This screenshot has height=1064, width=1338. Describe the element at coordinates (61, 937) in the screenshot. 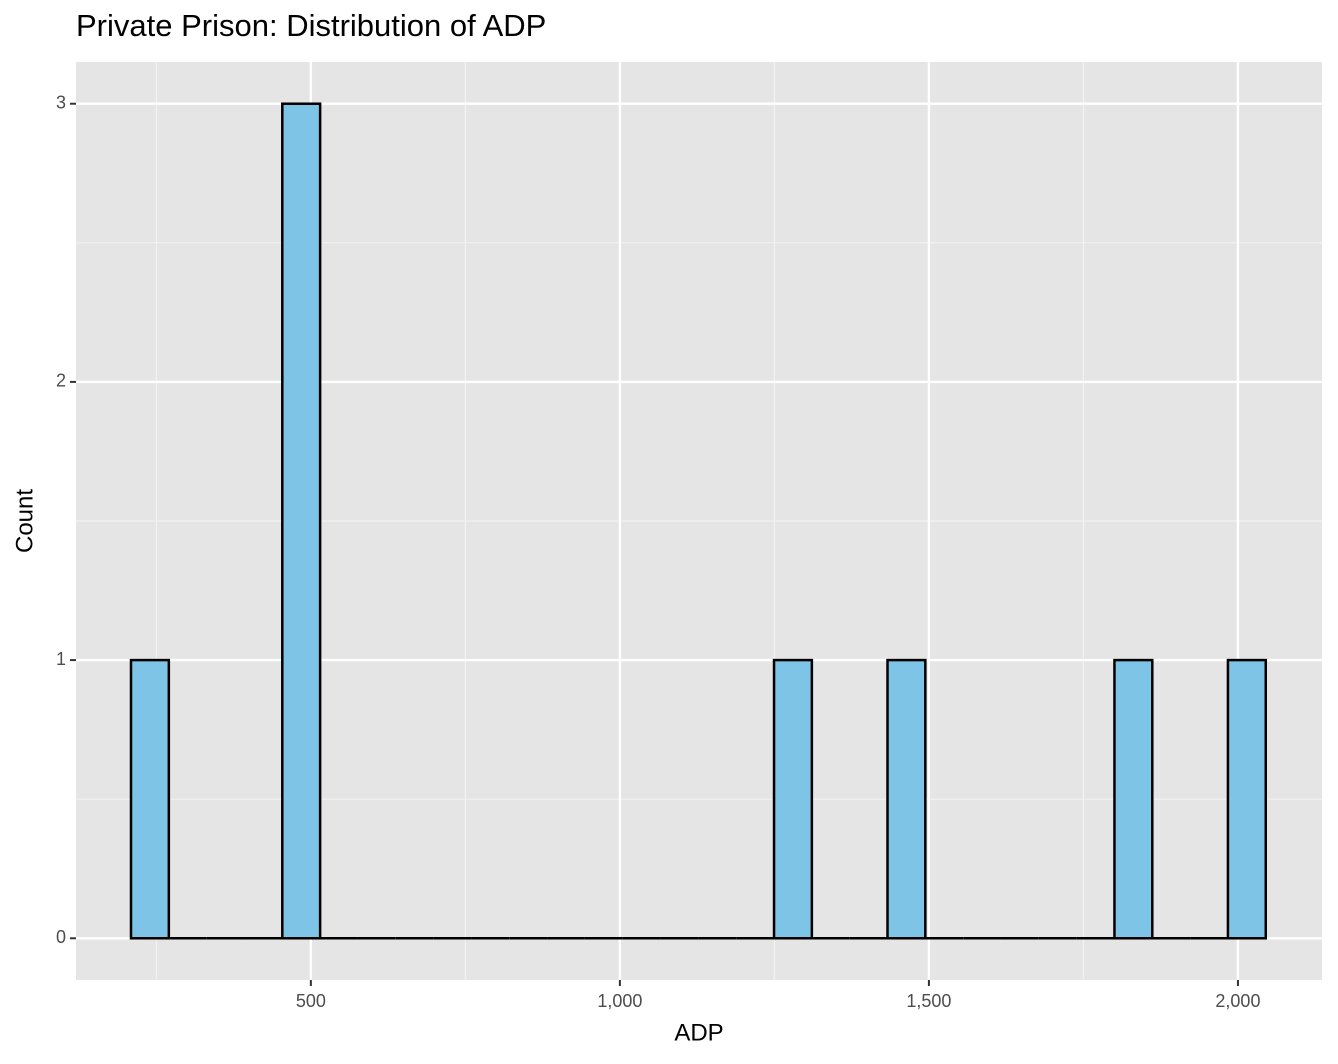

I see `y-tick-label: 0` at that location.